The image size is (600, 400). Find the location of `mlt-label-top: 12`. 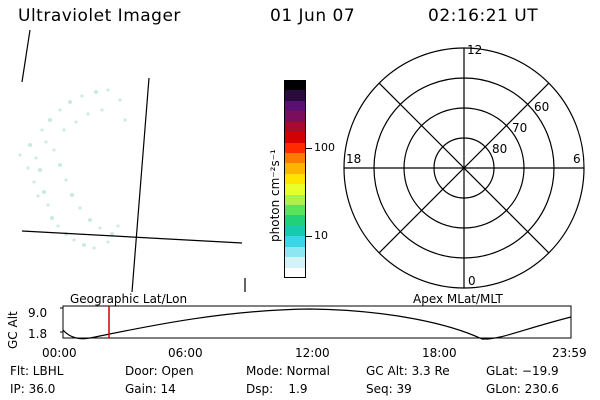

mlt-label-top: 12 is located at coordinates (474, 50).